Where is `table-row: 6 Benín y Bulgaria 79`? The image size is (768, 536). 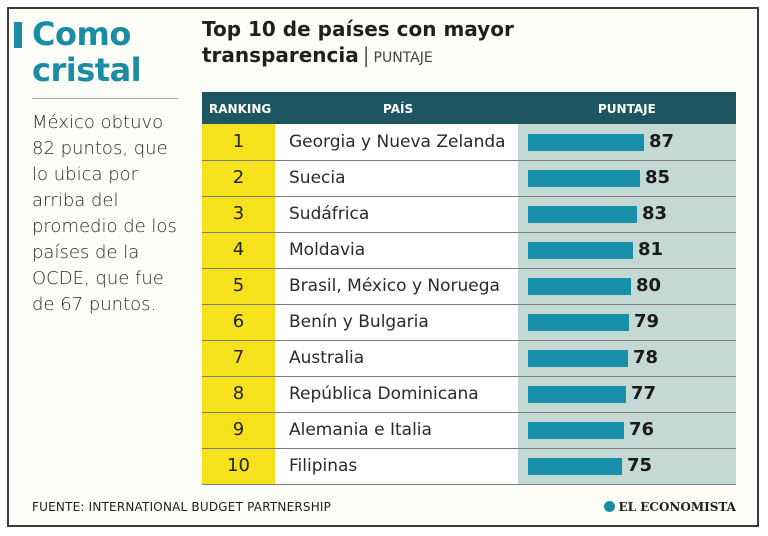 table-row: 6 Benín y Bulgaria 79 is located at coordinates (469, 322).